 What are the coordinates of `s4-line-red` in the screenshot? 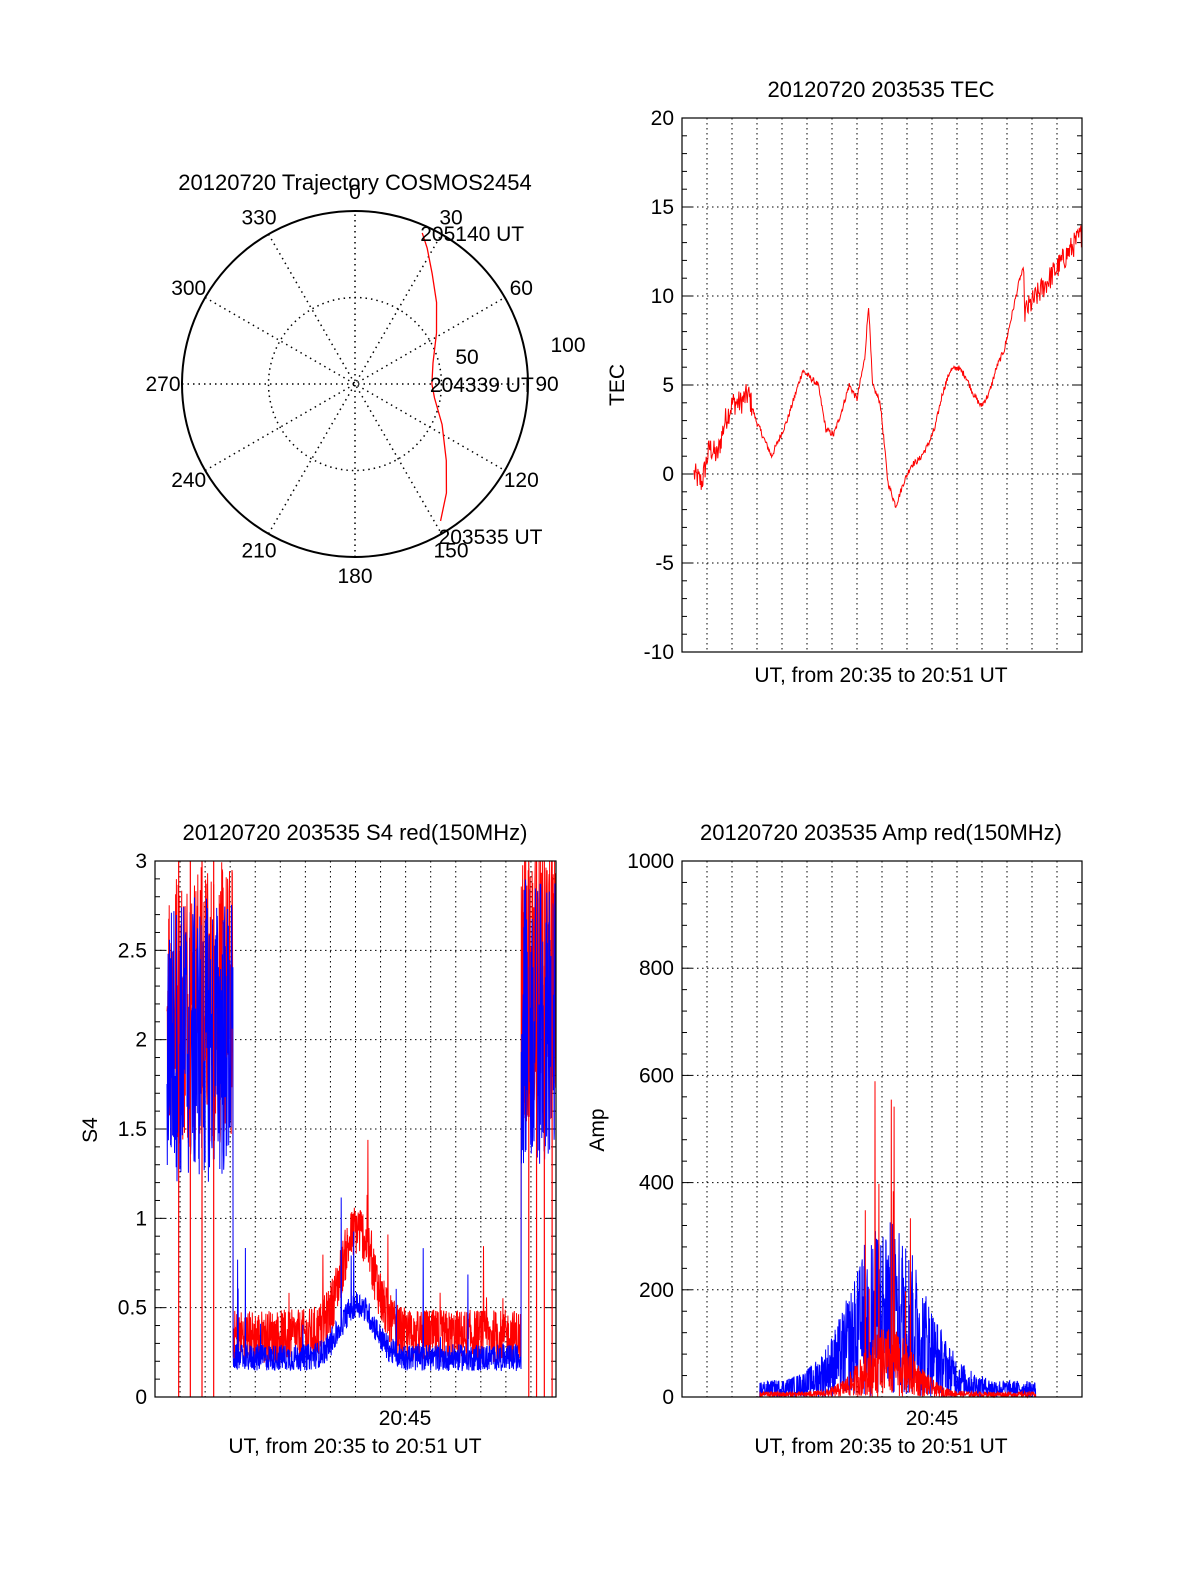 It's located at (361, 1112).